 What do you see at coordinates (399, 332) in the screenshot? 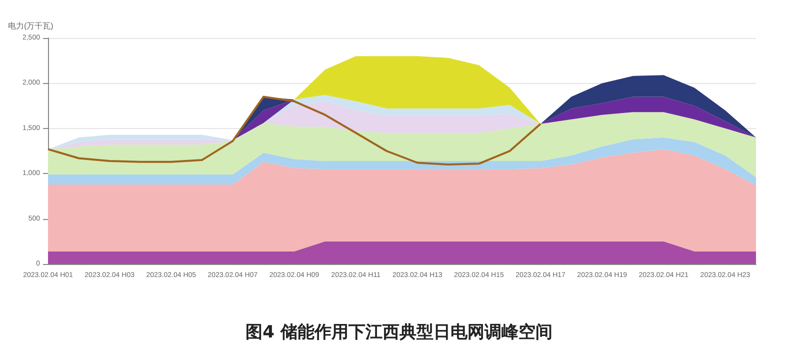
I see `text: 图4 储能作用下江西典型日电网调峰空间` at bounding box center [399, 332].